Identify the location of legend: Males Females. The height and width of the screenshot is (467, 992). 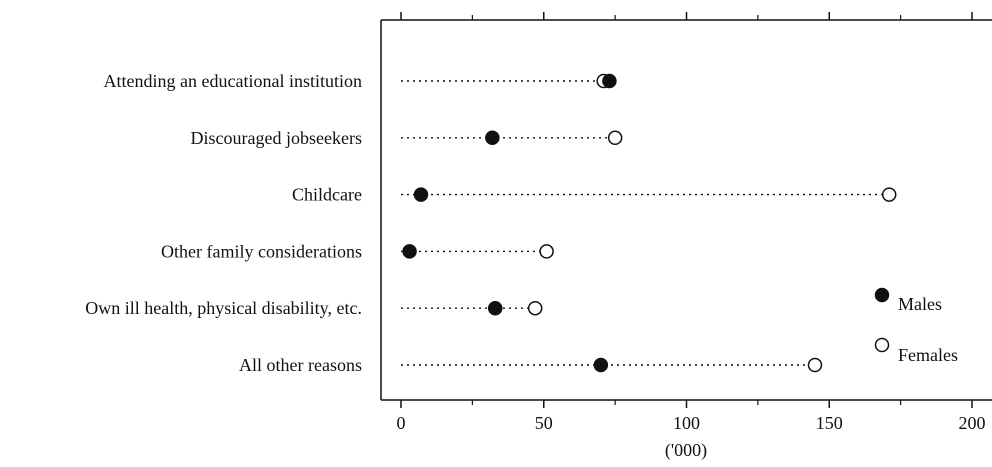
(916, 326).